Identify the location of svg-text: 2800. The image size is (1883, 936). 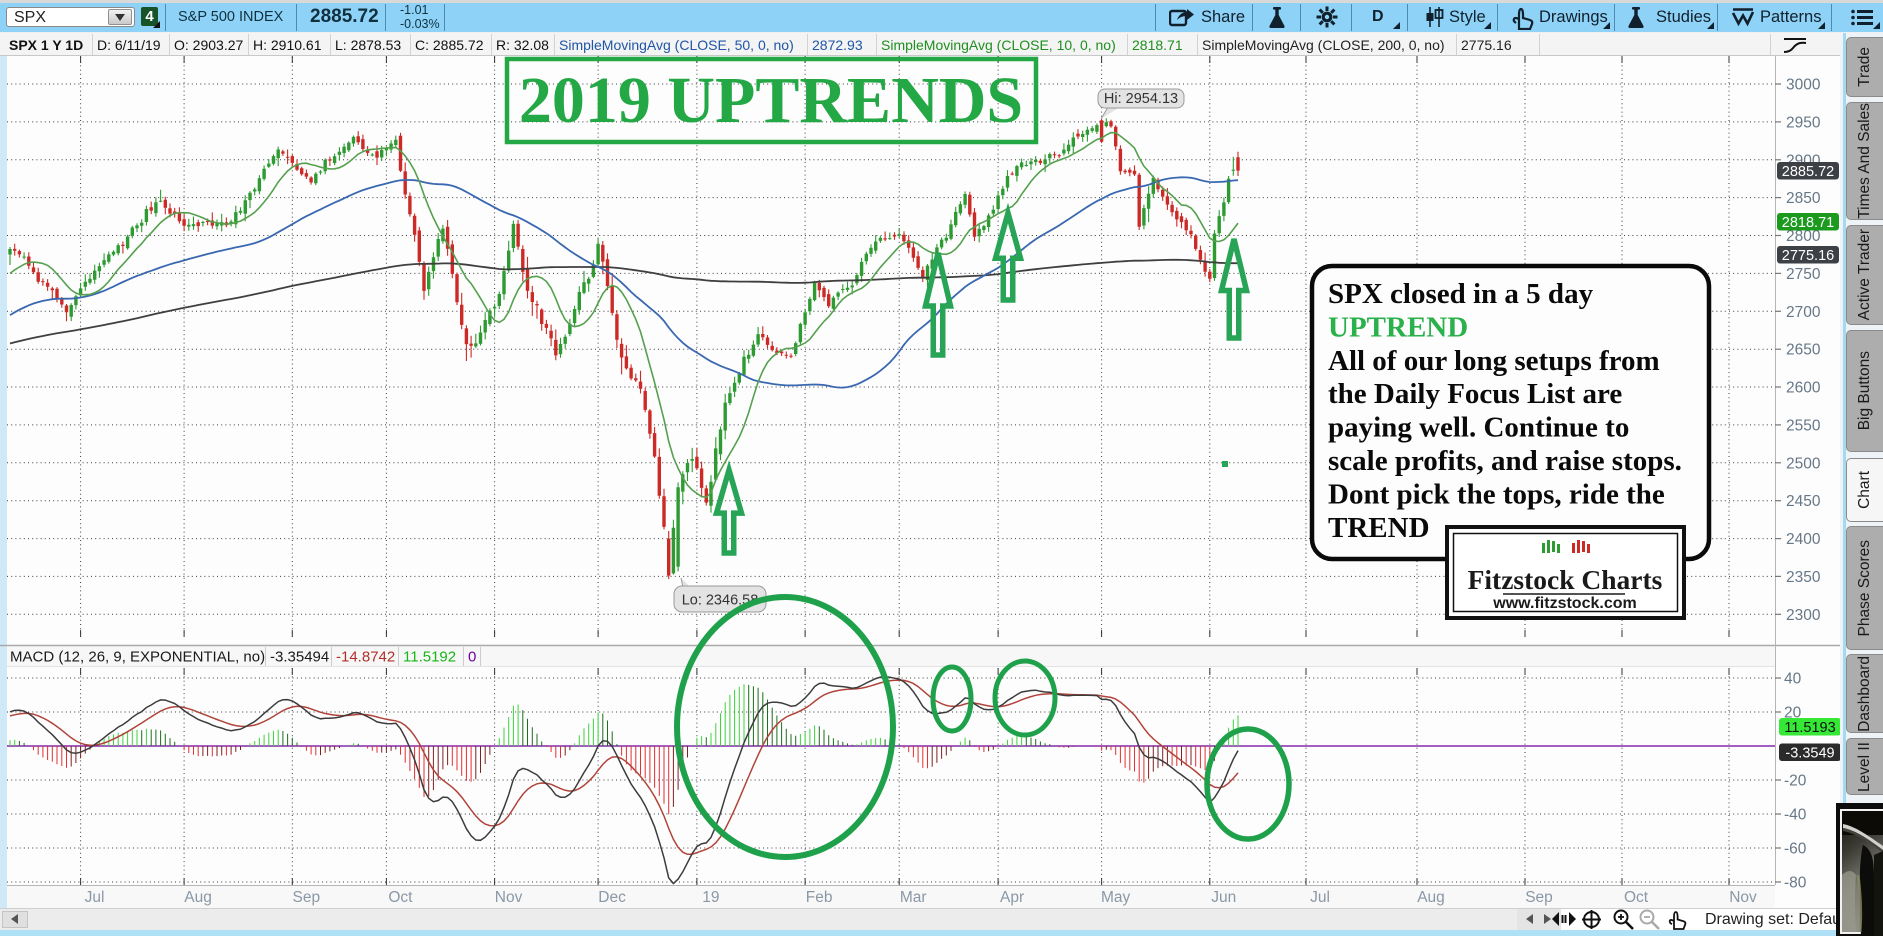
(1803, 236).